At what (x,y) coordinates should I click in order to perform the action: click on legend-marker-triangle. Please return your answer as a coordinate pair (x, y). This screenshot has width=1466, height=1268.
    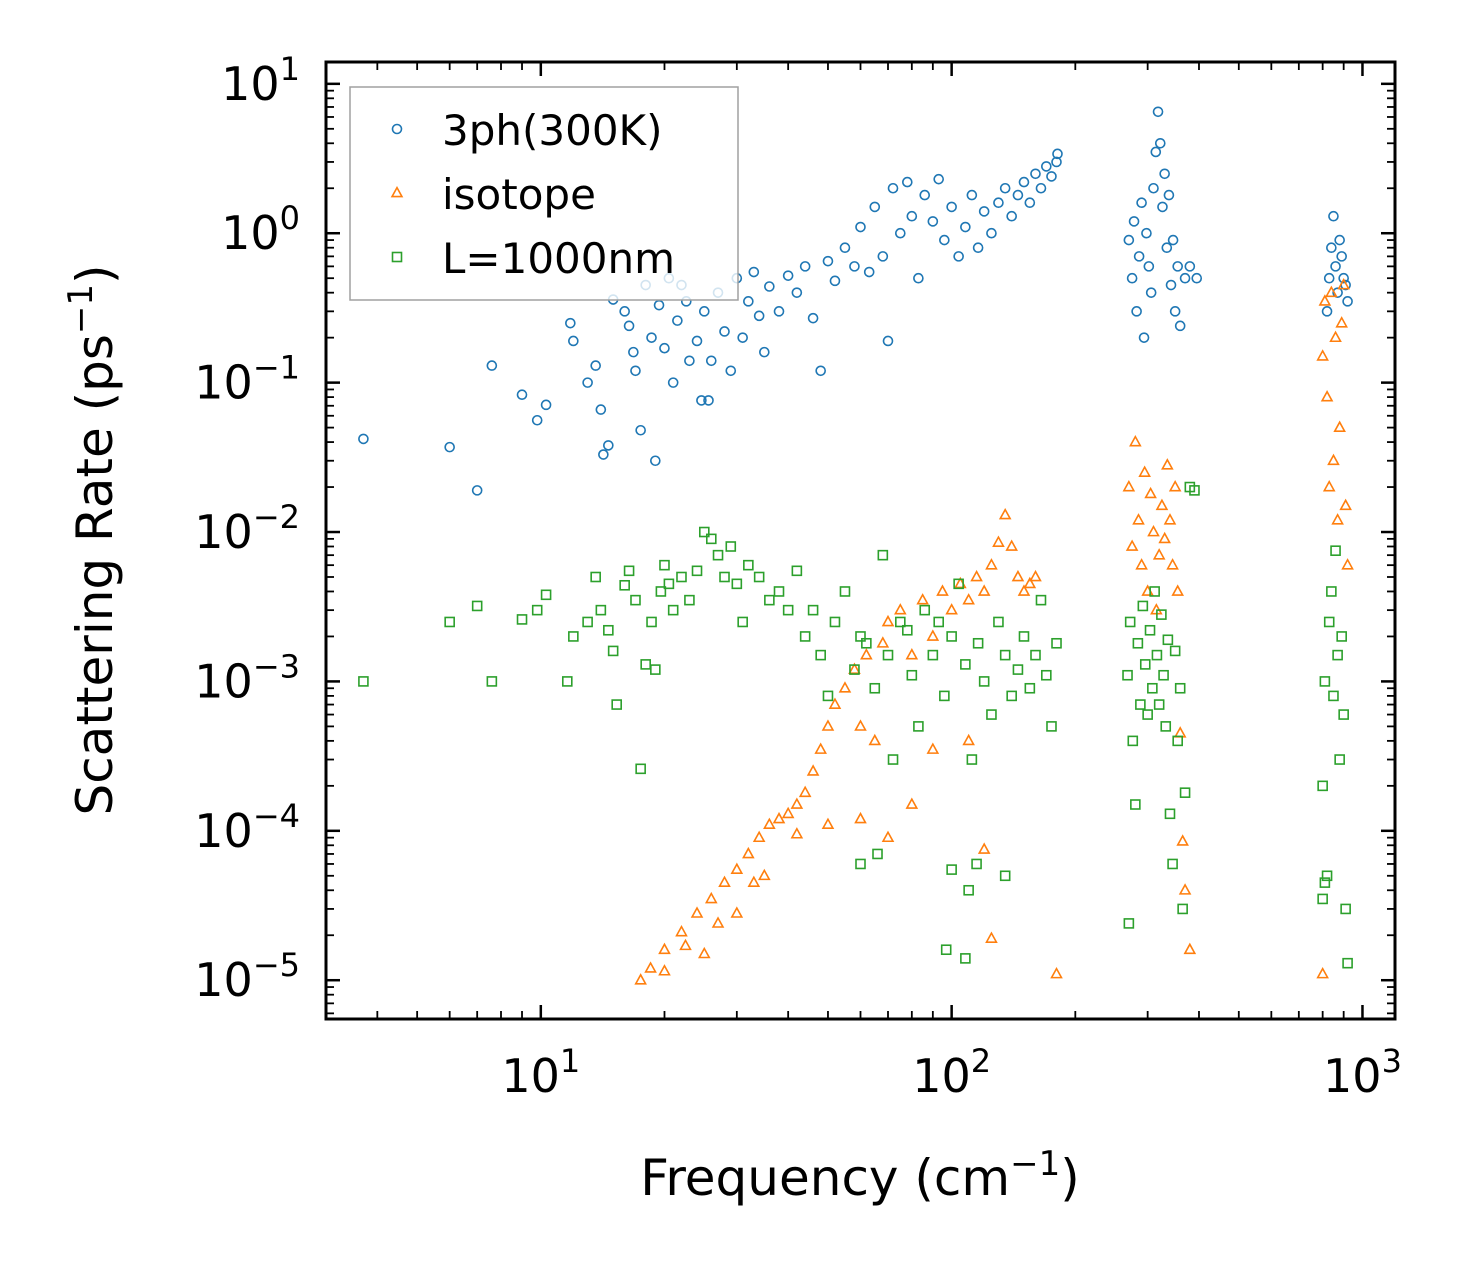
    Looking at the image, I should click on (397, 191).